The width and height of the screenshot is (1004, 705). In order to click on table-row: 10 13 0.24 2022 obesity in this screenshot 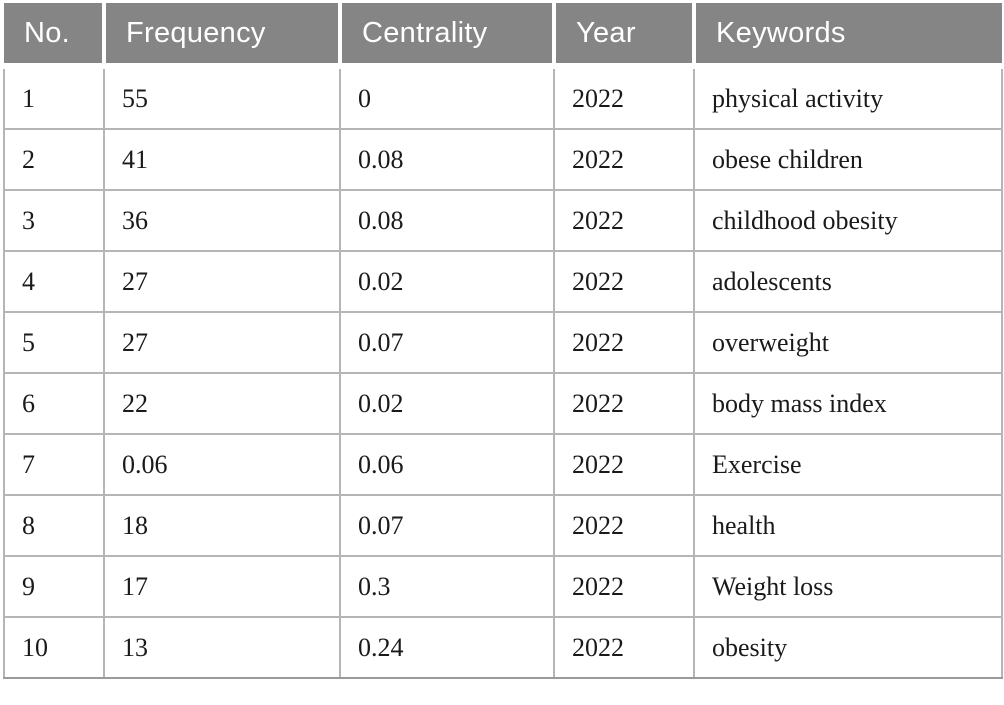, I will do `click(503, 647)`.